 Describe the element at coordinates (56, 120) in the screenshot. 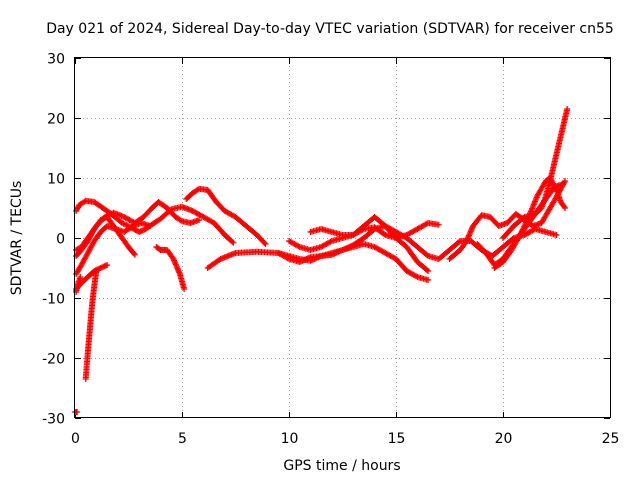

I see `y-tick-label: 20` at that location.